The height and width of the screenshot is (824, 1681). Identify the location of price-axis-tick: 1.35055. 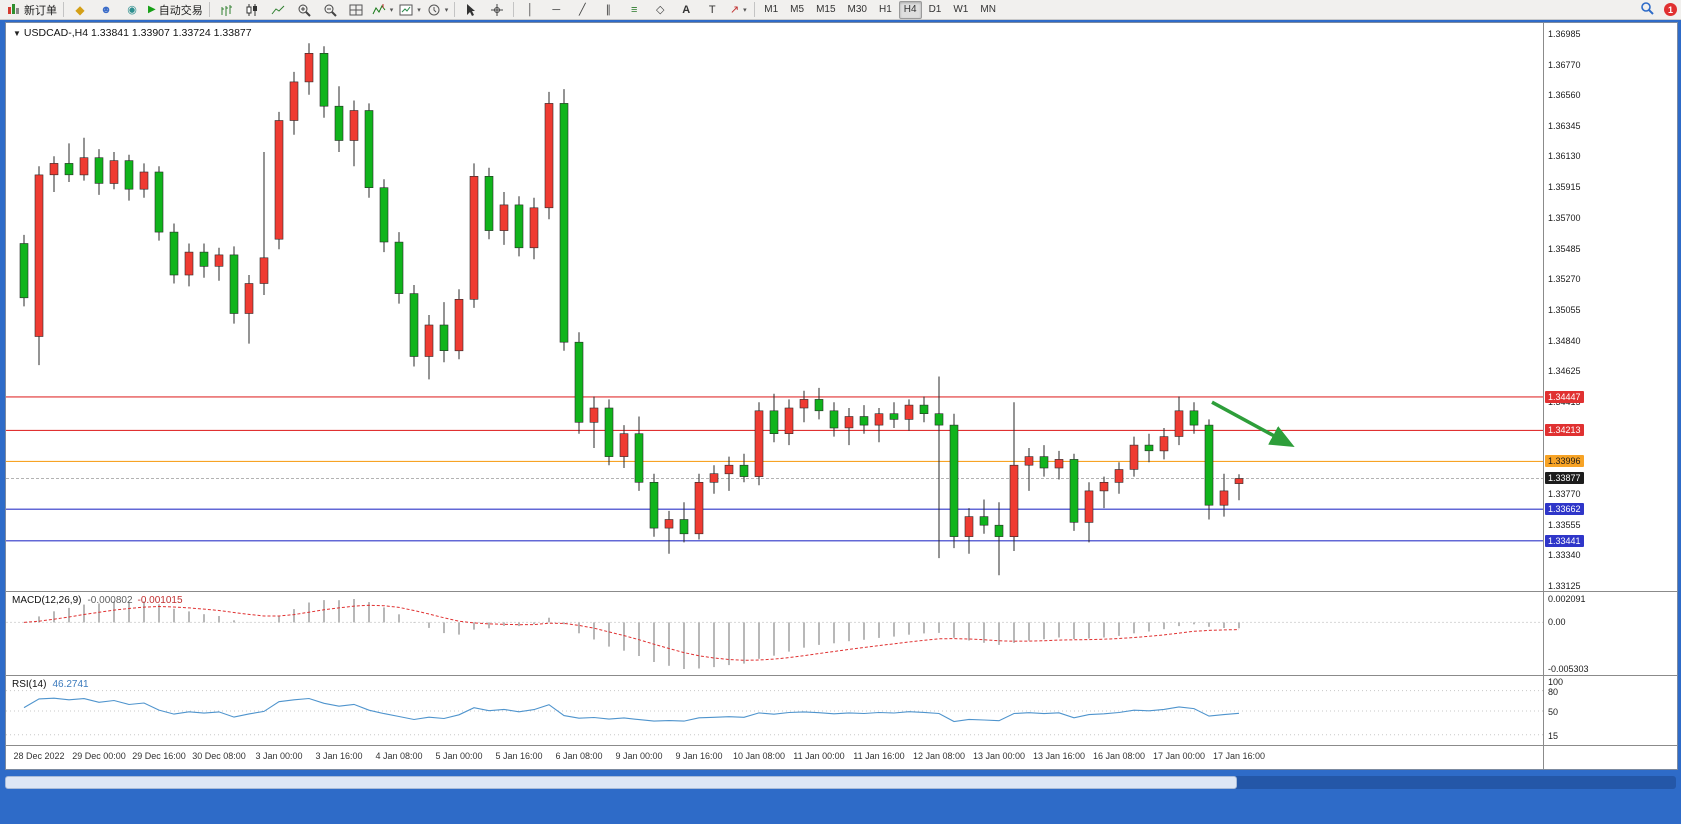
(1564, 310).